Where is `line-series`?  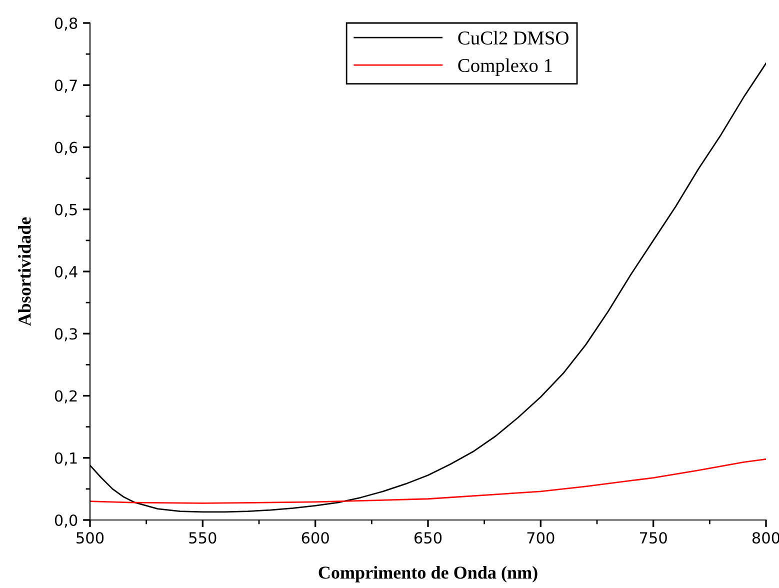 line-series is located at coordinates (428, 481).